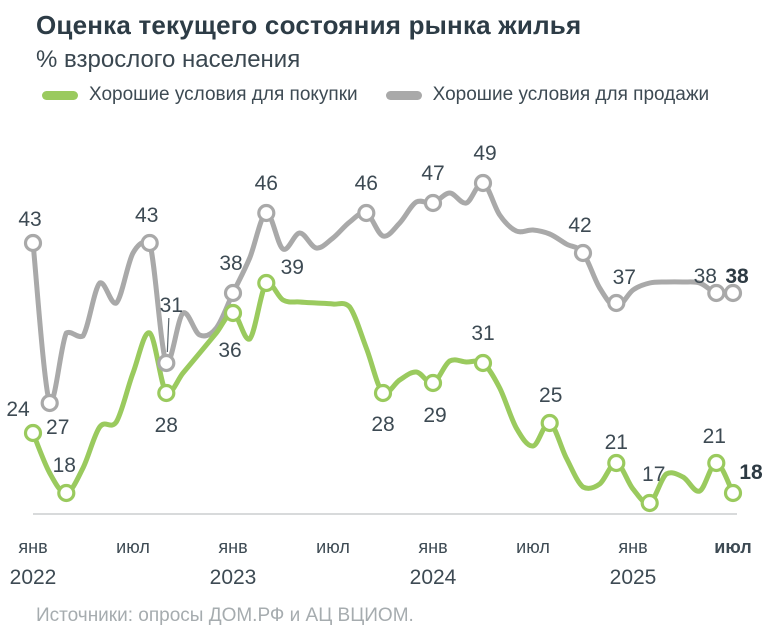  What do you see at coordinates (223, 94) in the screenshot?
I see `legend-label-buy: Хорошие условия для покупки` at bounding box center [223, 94].